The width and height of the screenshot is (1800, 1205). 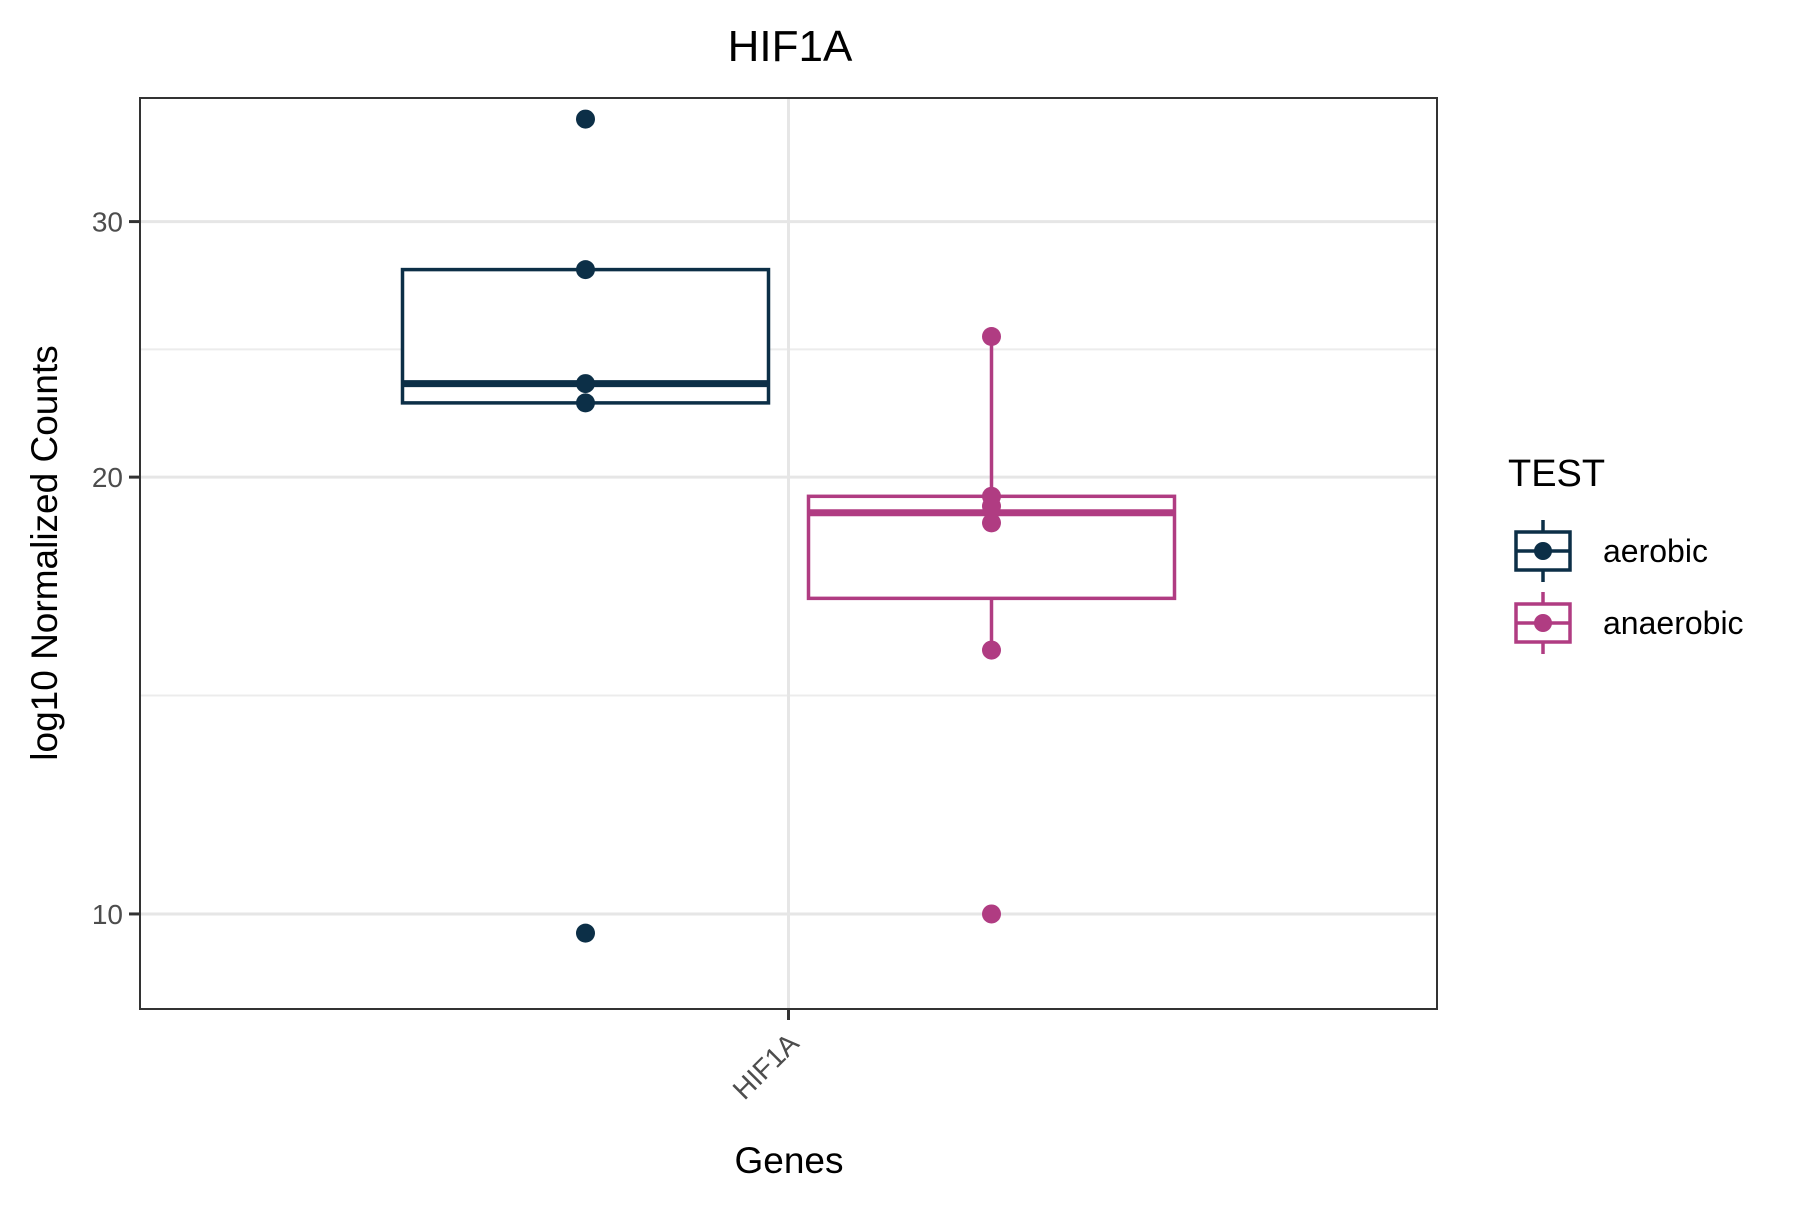 I want to click on y-axis-label: log10 Normalized Counts, so click(x=44, y=552).